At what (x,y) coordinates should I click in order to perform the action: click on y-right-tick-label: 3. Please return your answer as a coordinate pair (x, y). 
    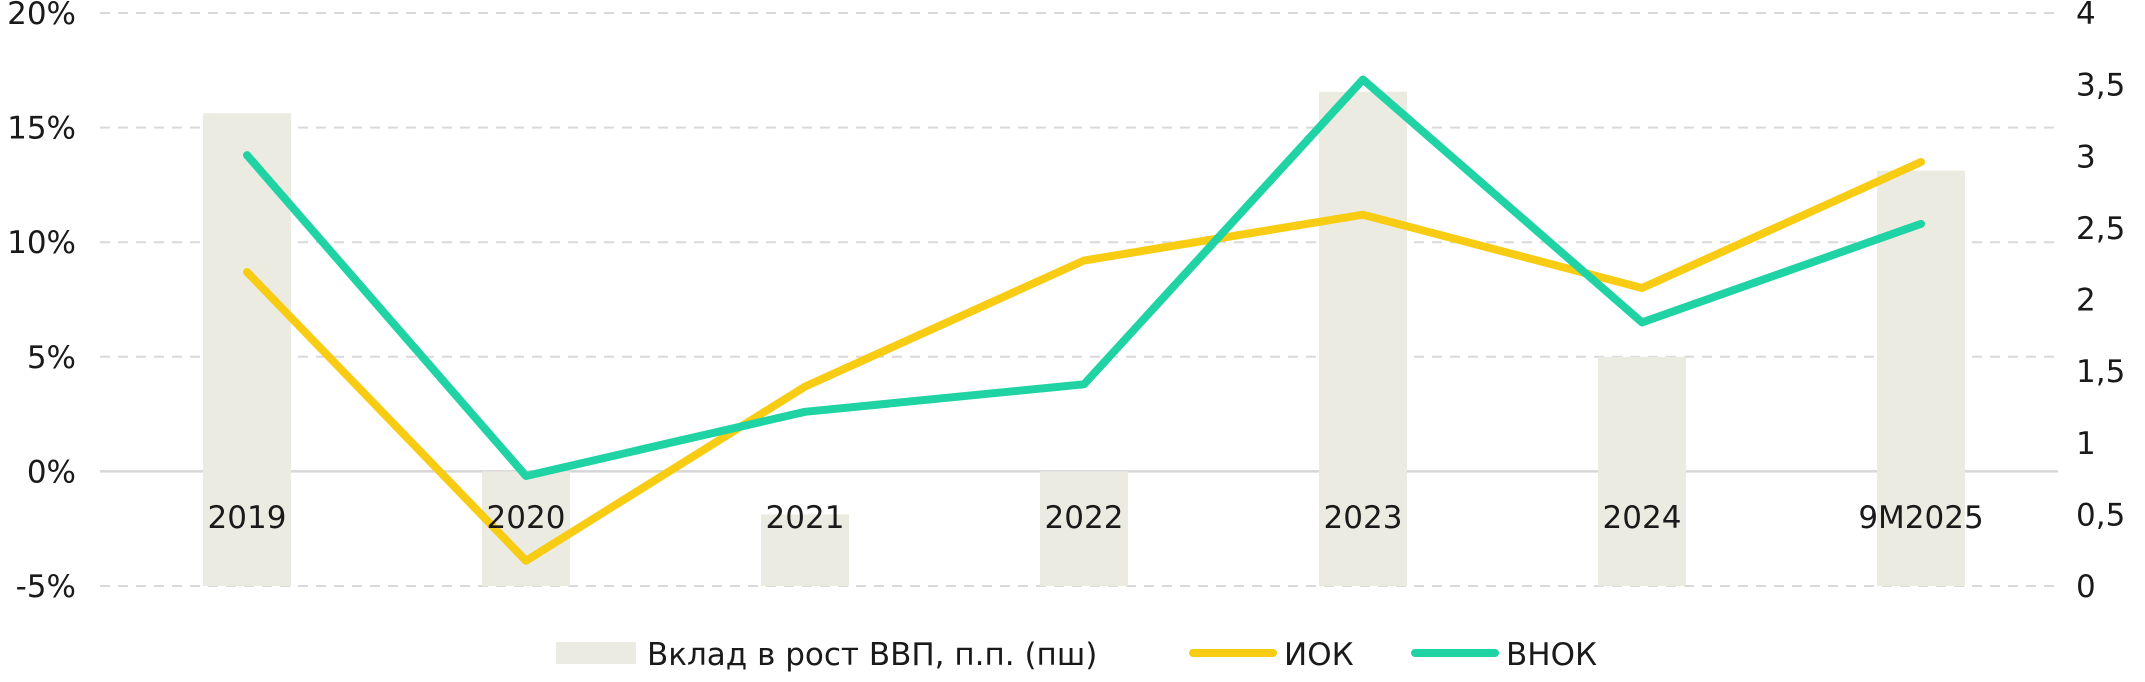
    Looking at the image, I should click on (2086, 157).